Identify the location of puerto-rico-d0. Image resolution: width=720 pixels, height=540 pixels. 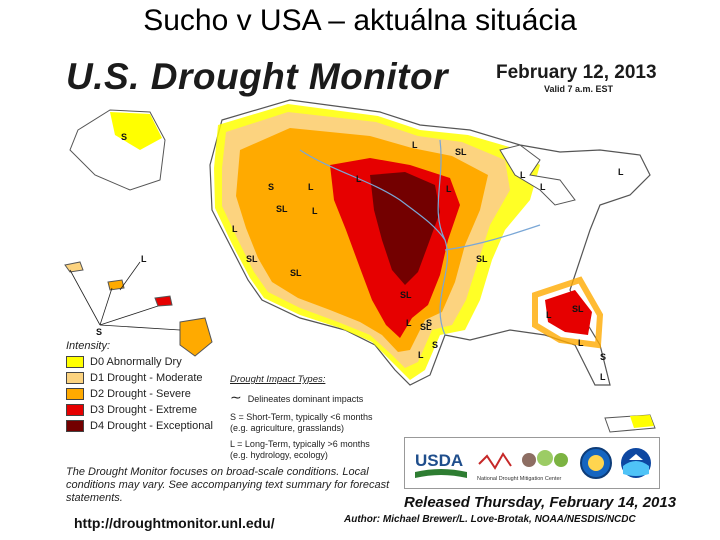
(642, 421).